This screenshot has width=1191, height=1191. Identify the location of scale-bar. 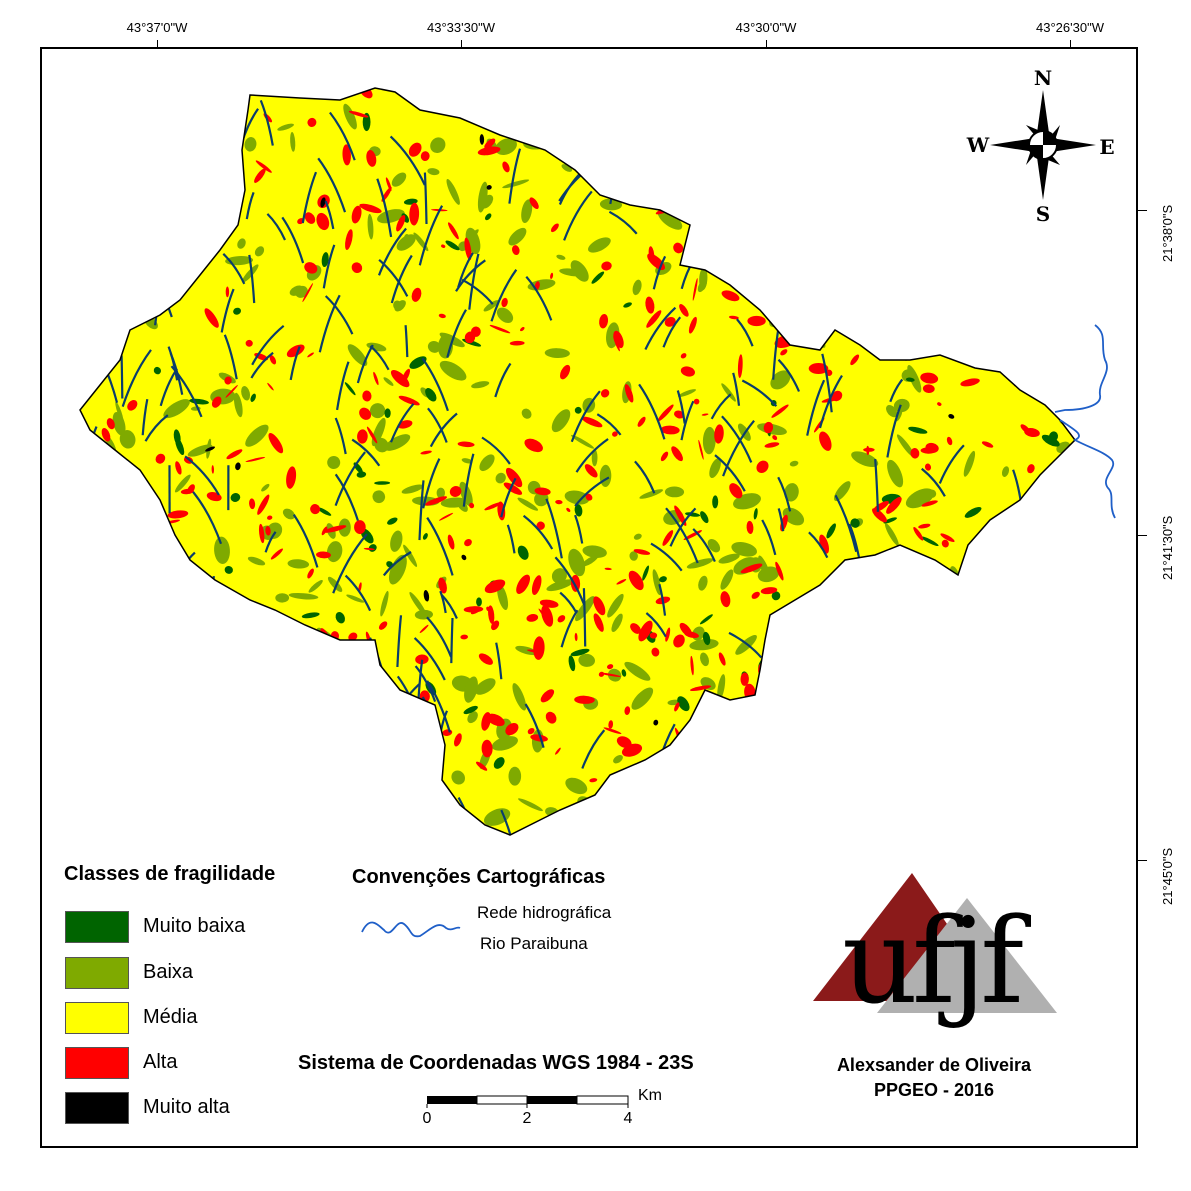
(527, 1101).